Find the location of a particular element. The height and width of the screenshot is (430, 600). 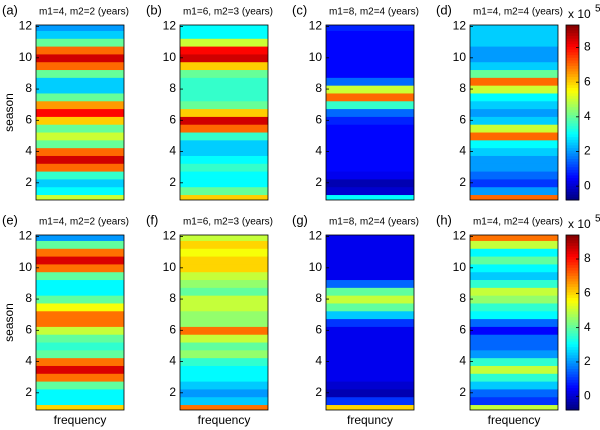

heatmap is located at coordinates (80, 322).